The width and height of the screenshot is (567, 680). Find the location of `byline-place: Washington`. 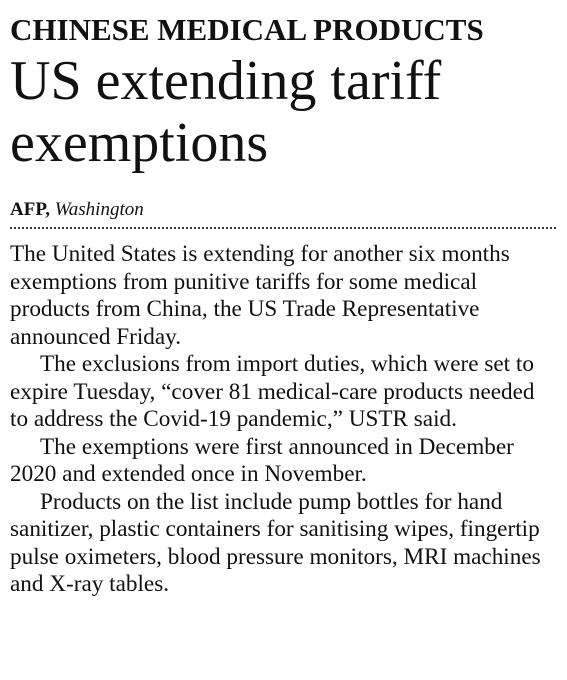

byline-place: Washington is located at coordinates (99, 209).